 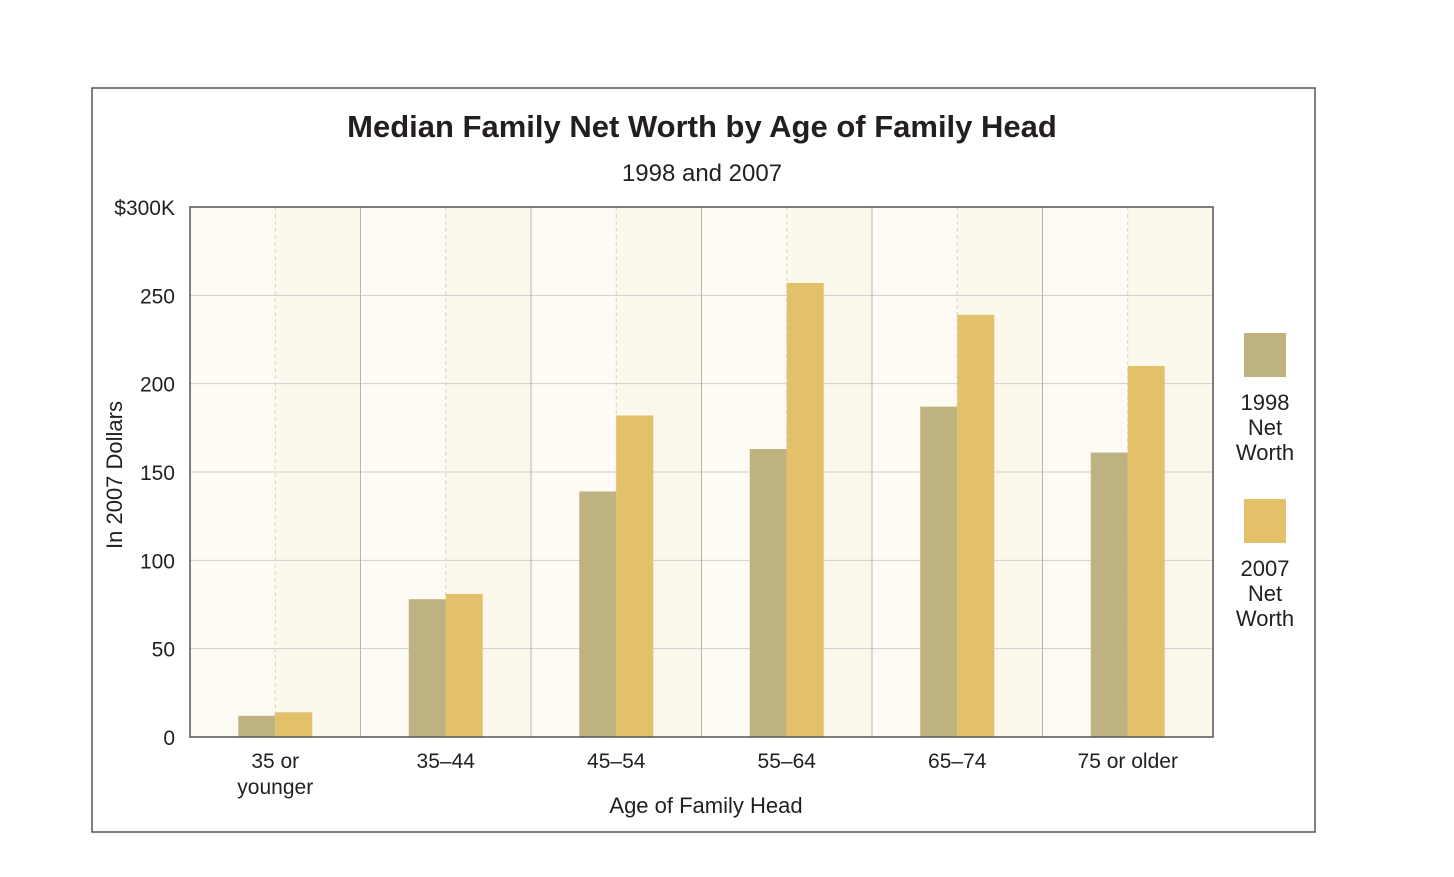 What do you see at coordinates (787, 761) in the screenshot?
I see `x-tick-label: 55–64` at bounding box center [787, 761].